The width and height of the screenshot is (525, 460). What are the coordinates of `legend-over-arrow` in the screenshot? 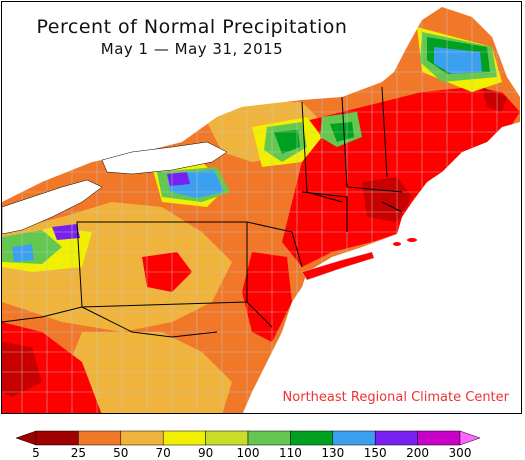 It's located at (470, 438).